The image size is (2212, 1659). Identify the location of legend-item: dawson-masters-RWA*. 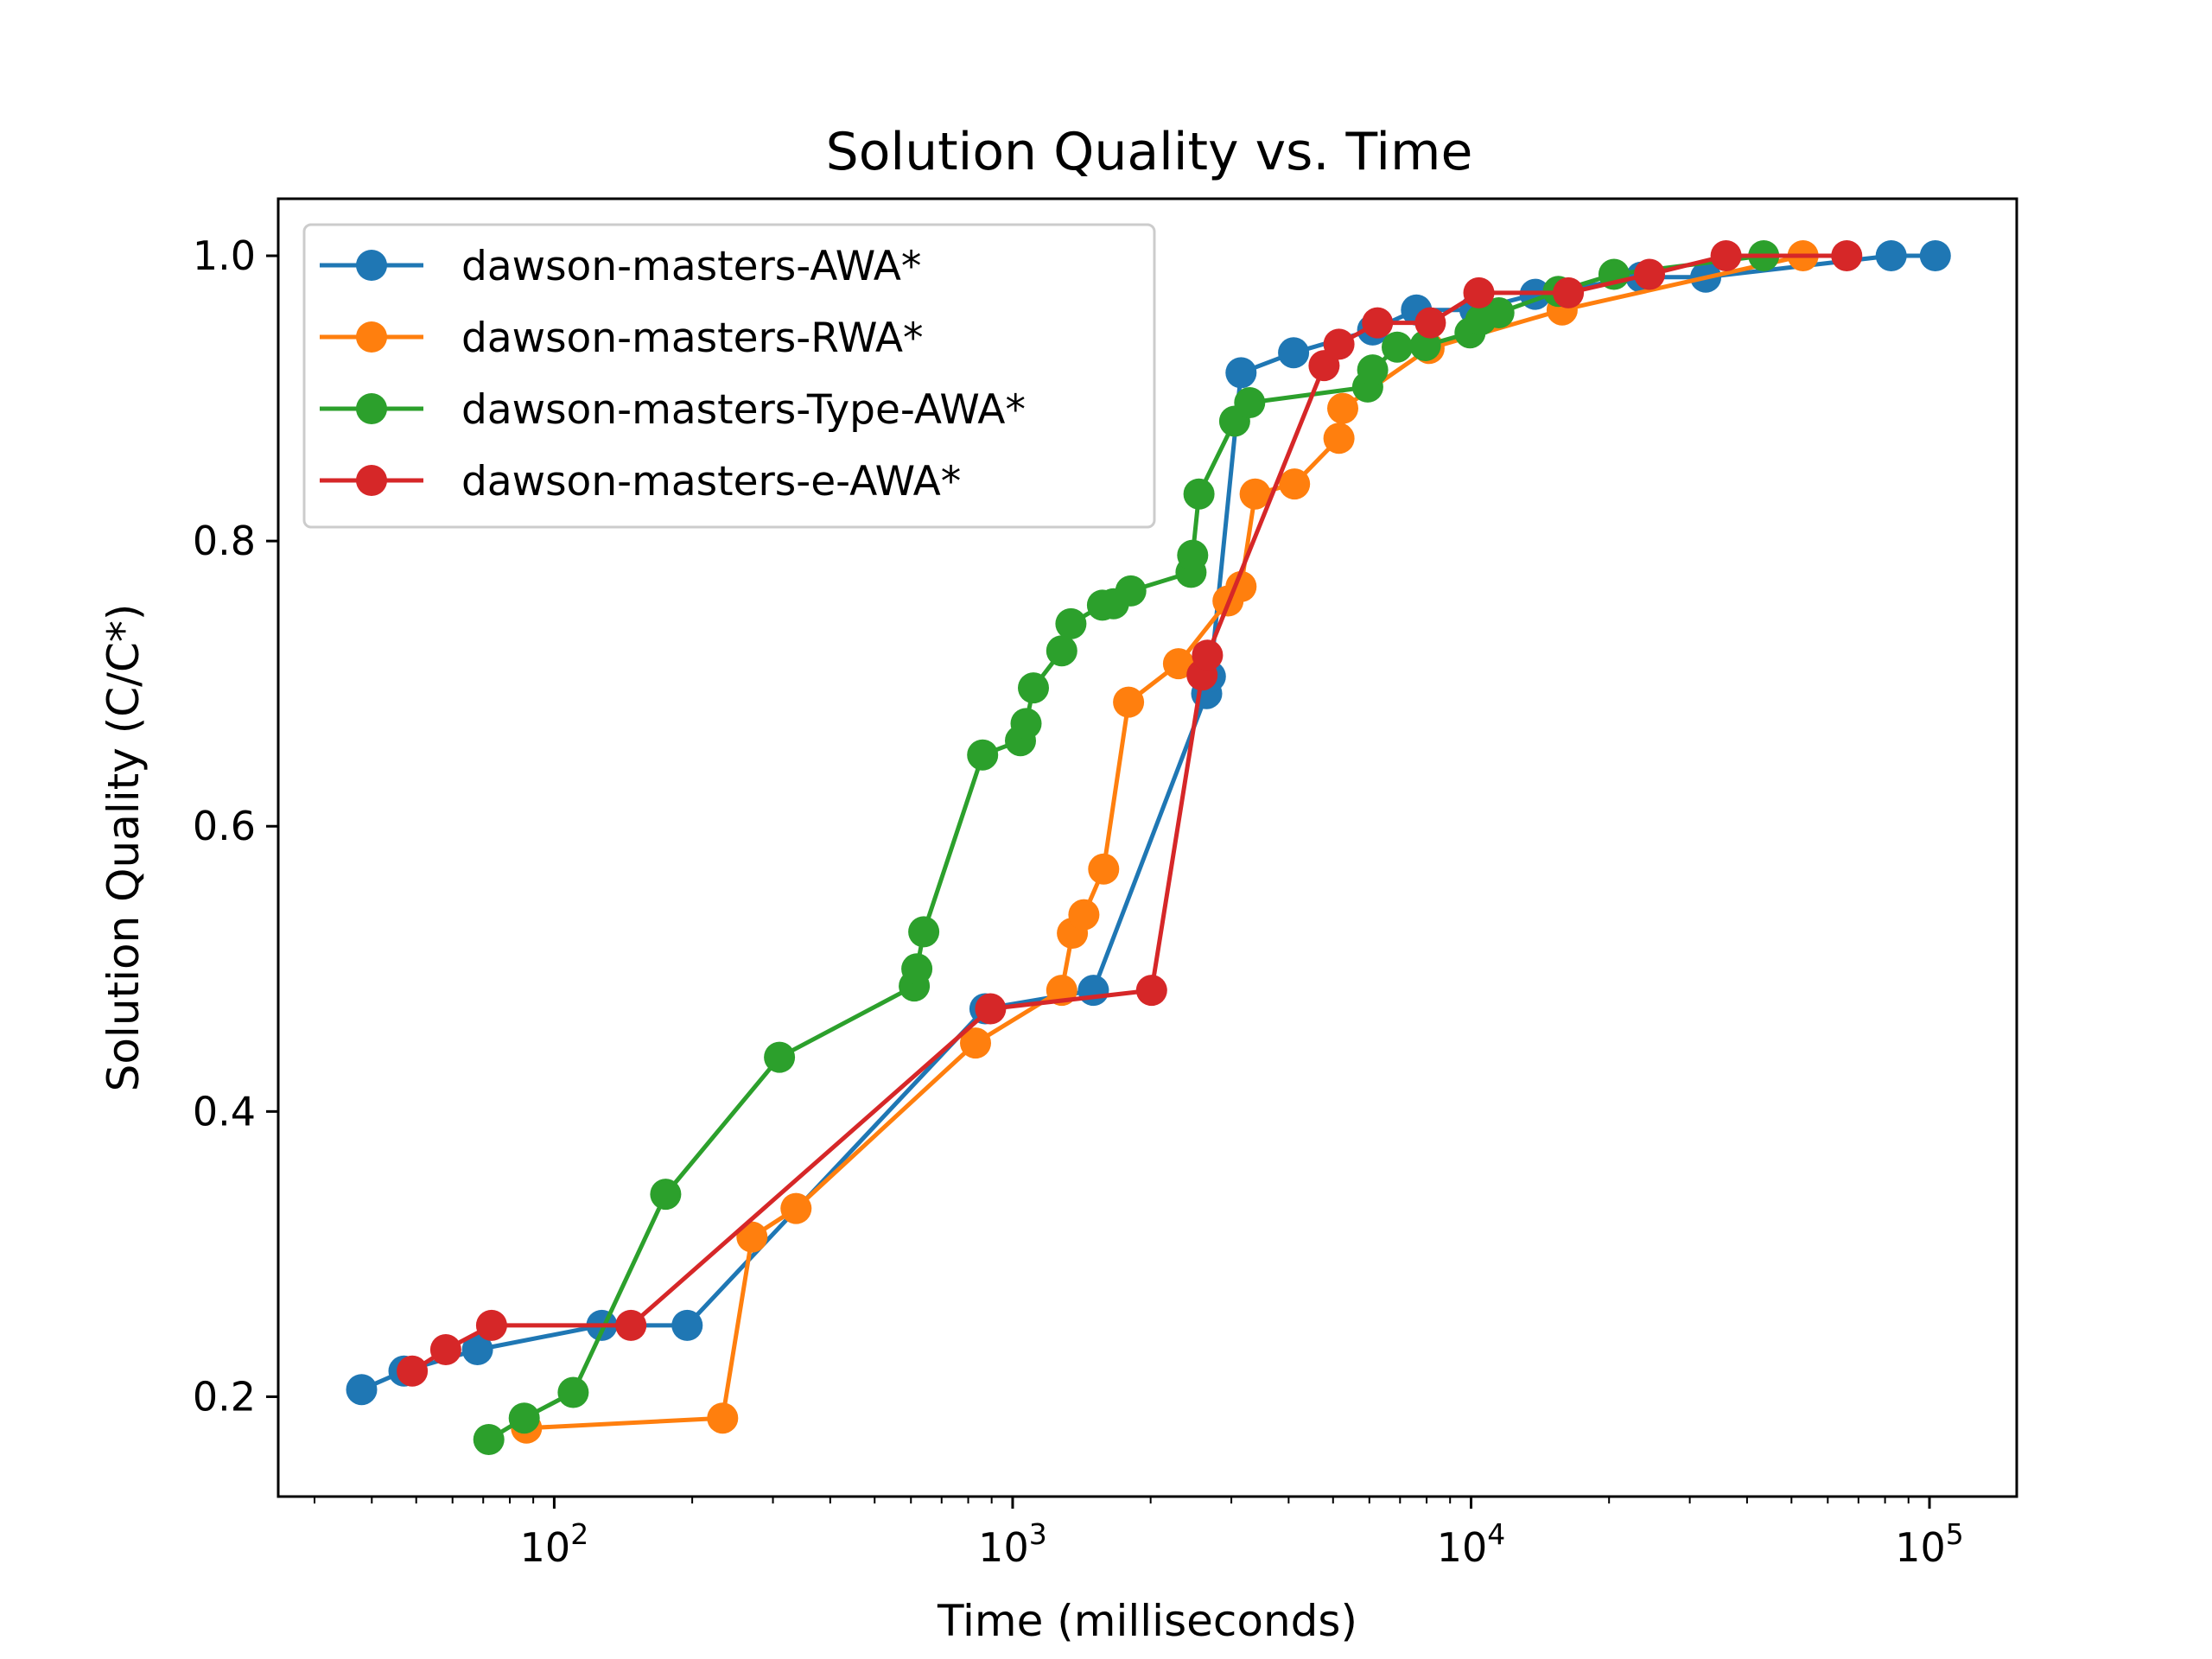
(622, 338).